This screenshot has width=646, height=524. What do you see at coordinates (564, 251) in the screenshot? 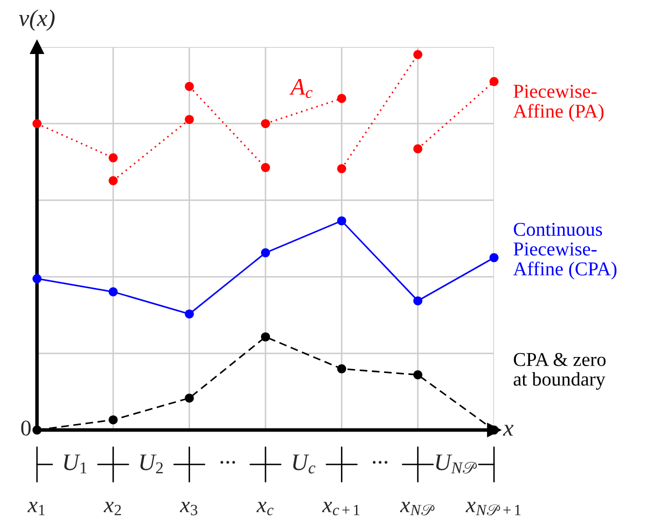
I see `series-label: Continuous Piecewise- Affine (CPA)` at bounding box center [564, 251].